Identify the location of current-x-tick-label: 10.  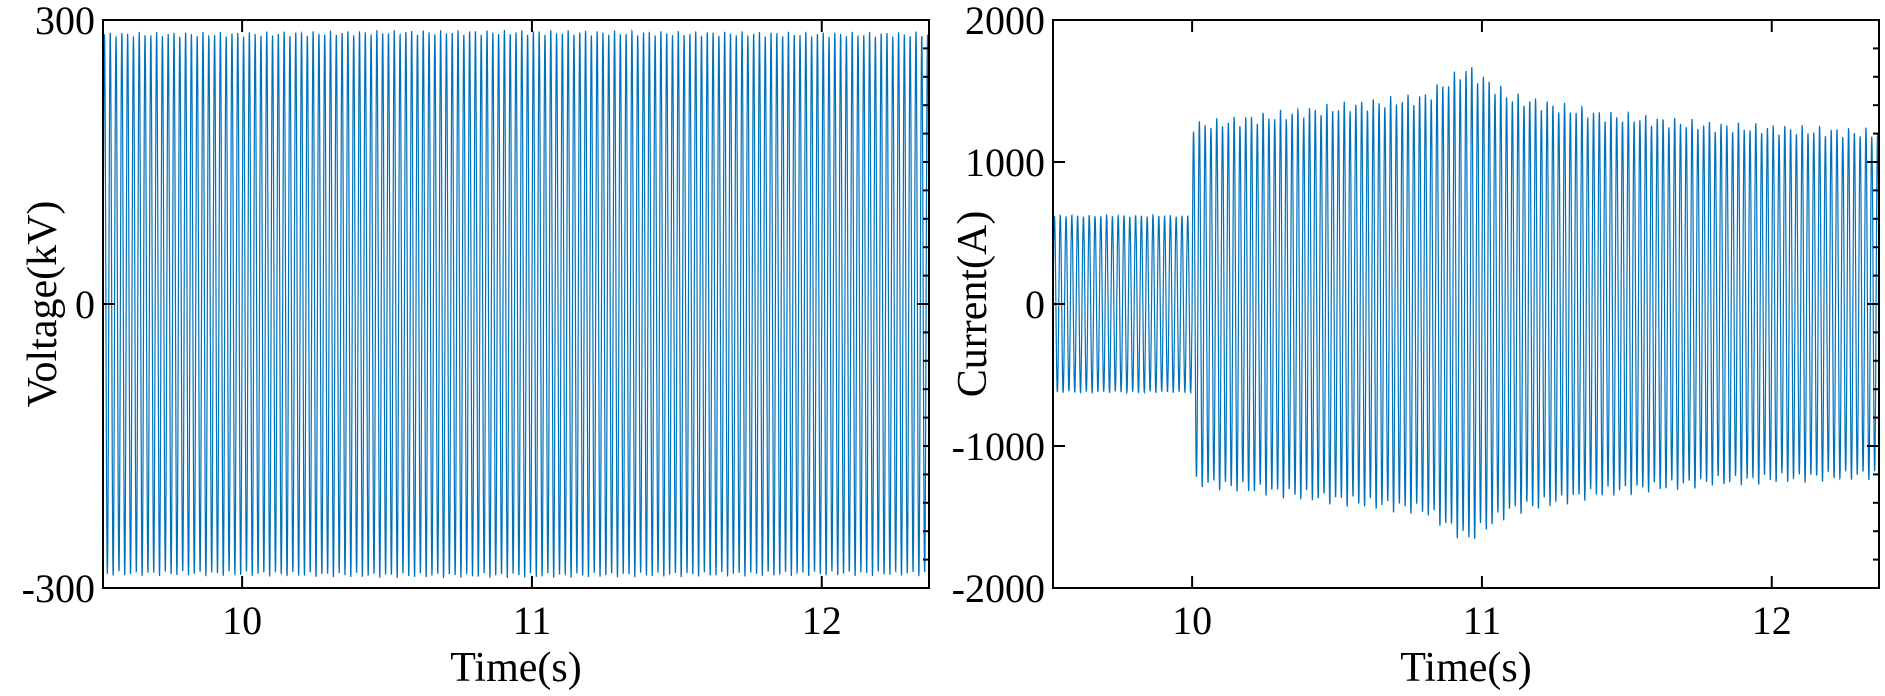
(1192, 620).